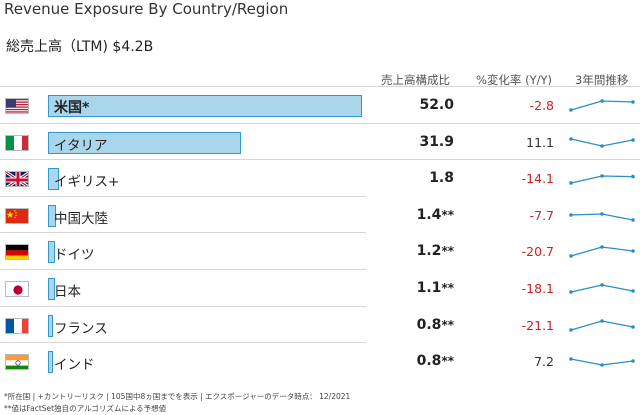 Image resolution: width=640 pixels, height=415 pixels. What do you see at coordinates (541, 215) in the screenshot?
I see `yoy-change: -7.7` at bounding box center [541, 215].